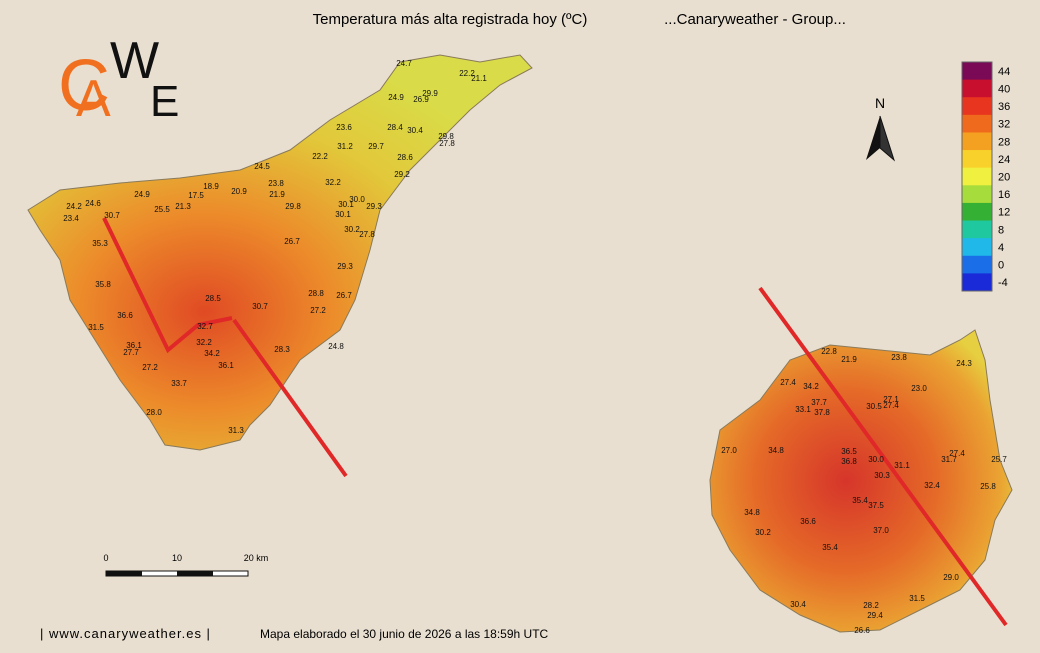  I want to click on station-temp: 21.3, so click(183, 206).